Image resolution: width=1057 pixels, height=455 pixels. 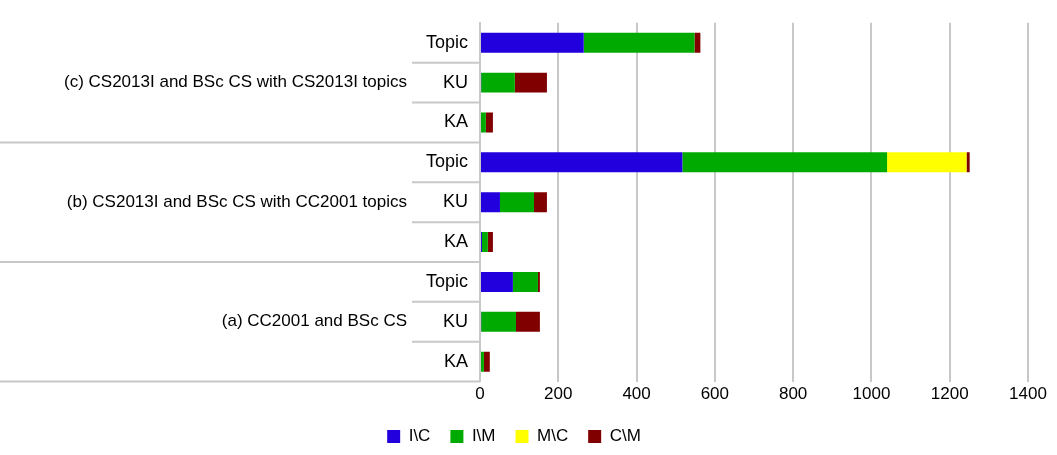 I want to click on x-tick-label: 1400, so click(x=1028, y=394).